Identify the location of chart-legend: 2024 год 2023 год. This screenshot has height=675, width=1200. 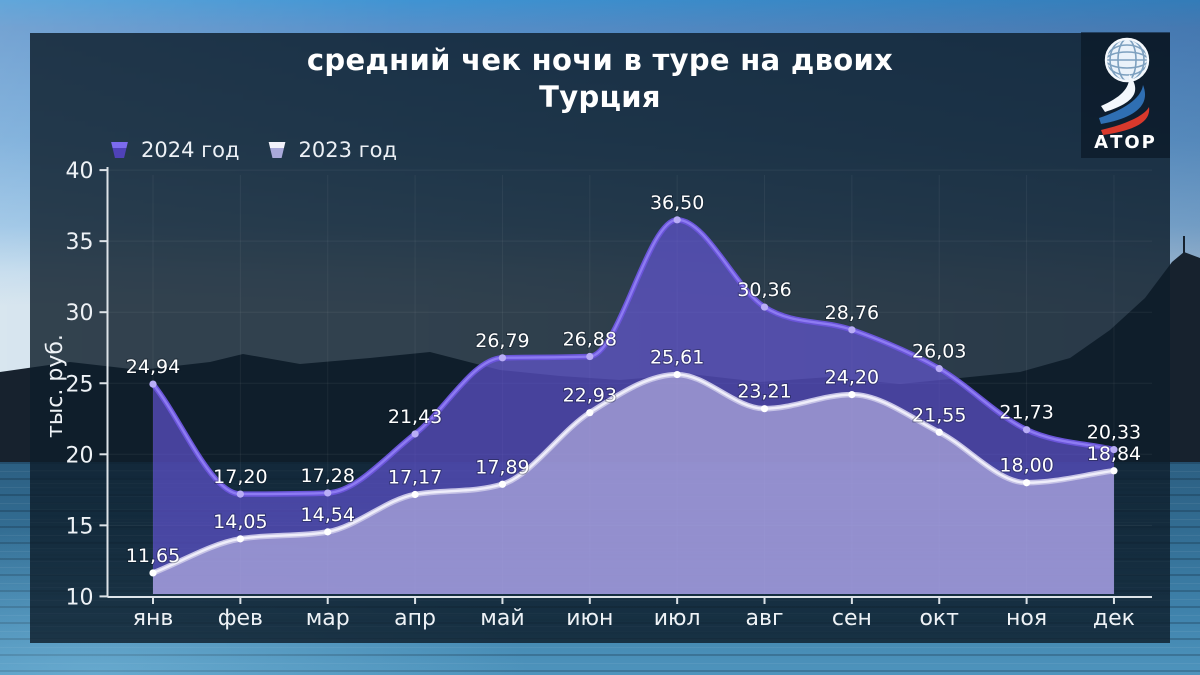
(253, 150).